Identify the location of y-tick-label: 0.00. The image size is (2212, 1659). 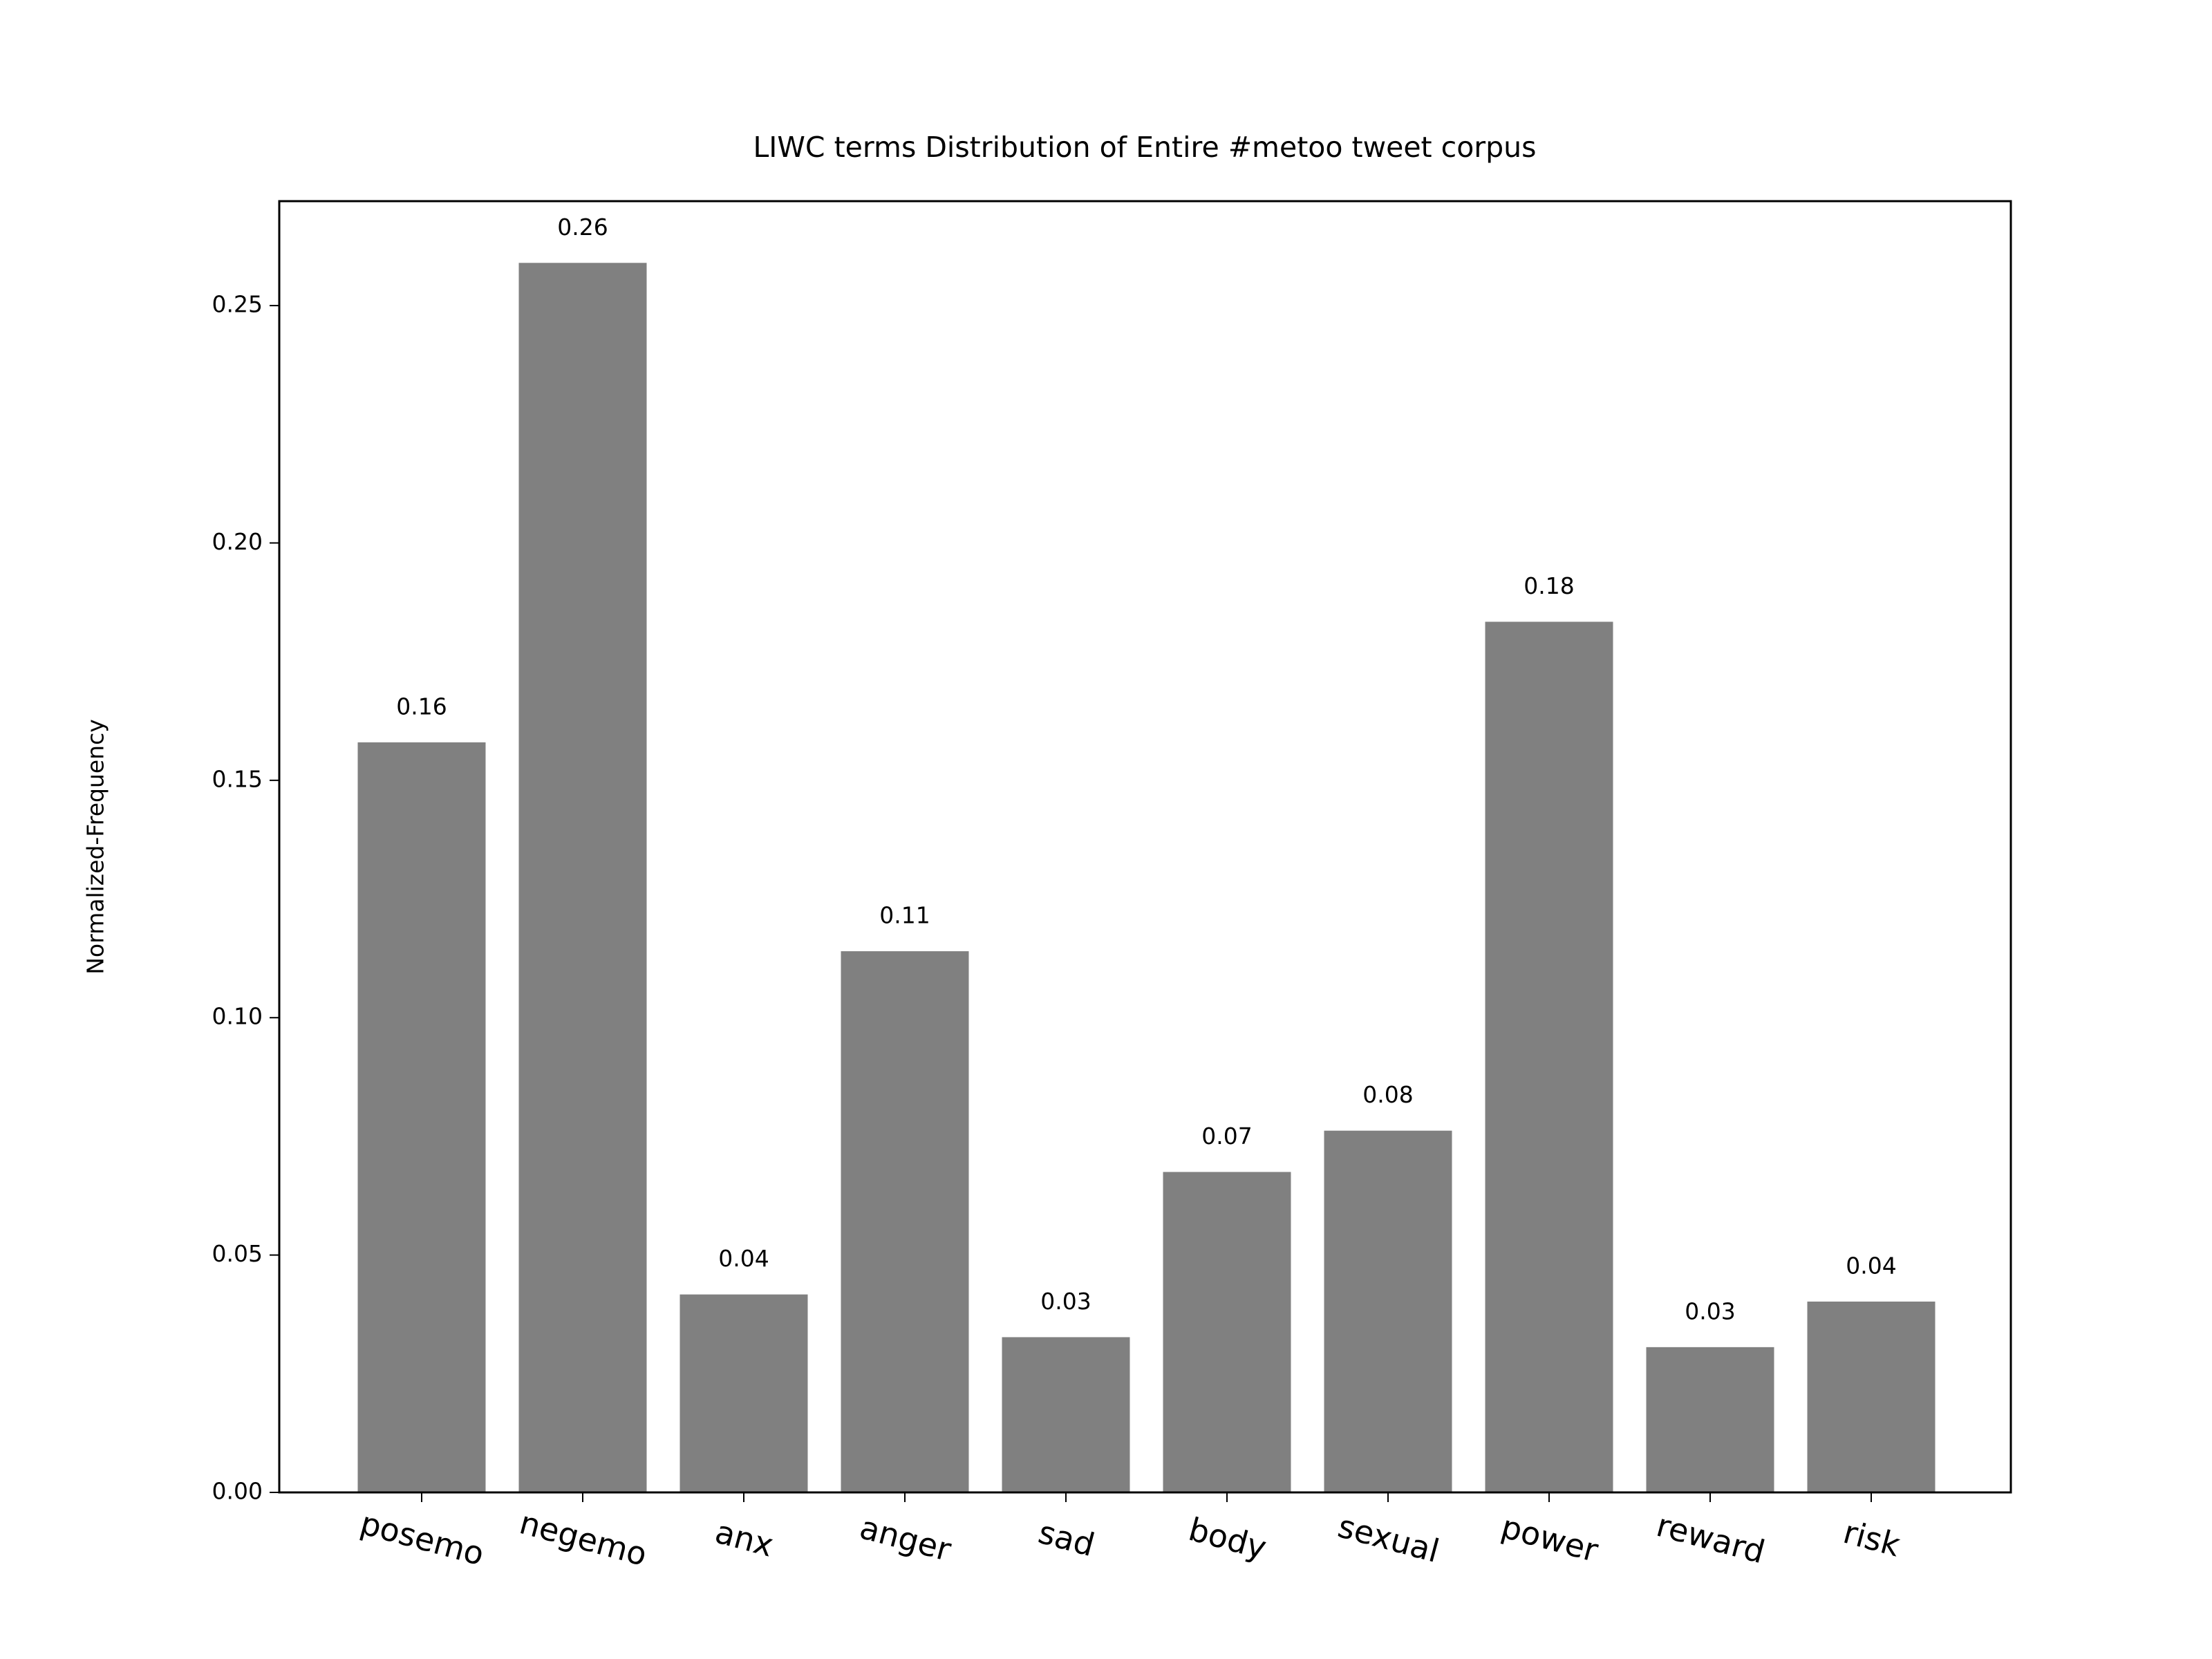
(238, 1492).